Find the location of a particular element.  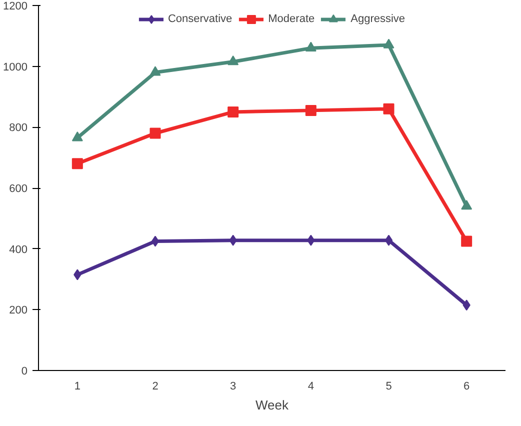

x-tick-label: 6 is located at coordinates (467, 386).